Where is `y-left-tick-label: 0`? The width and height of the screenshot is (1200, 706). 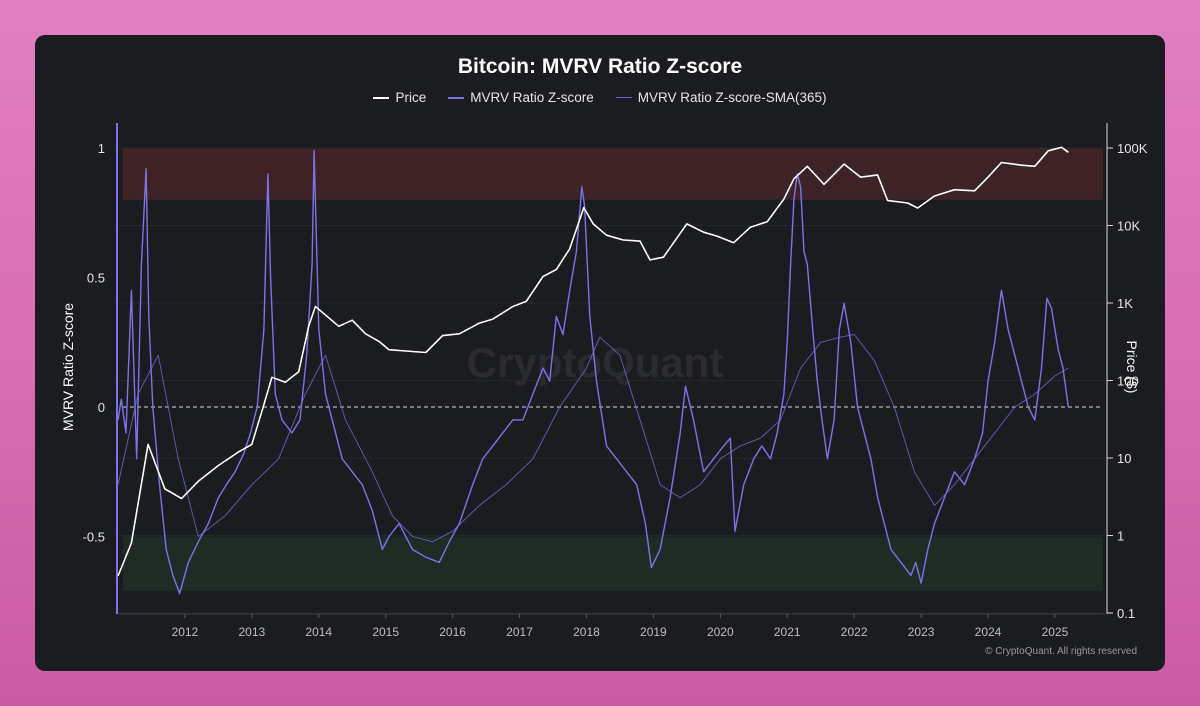 y-left-tick-label: 0 is located at coordinates (101, 407).